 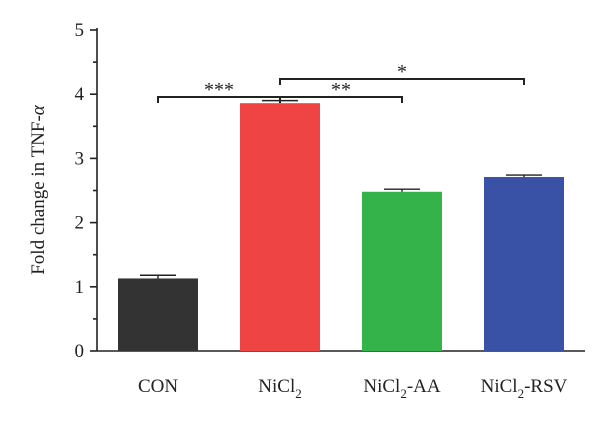 I want to click on significance-label: **, so click(x=341, y=90).